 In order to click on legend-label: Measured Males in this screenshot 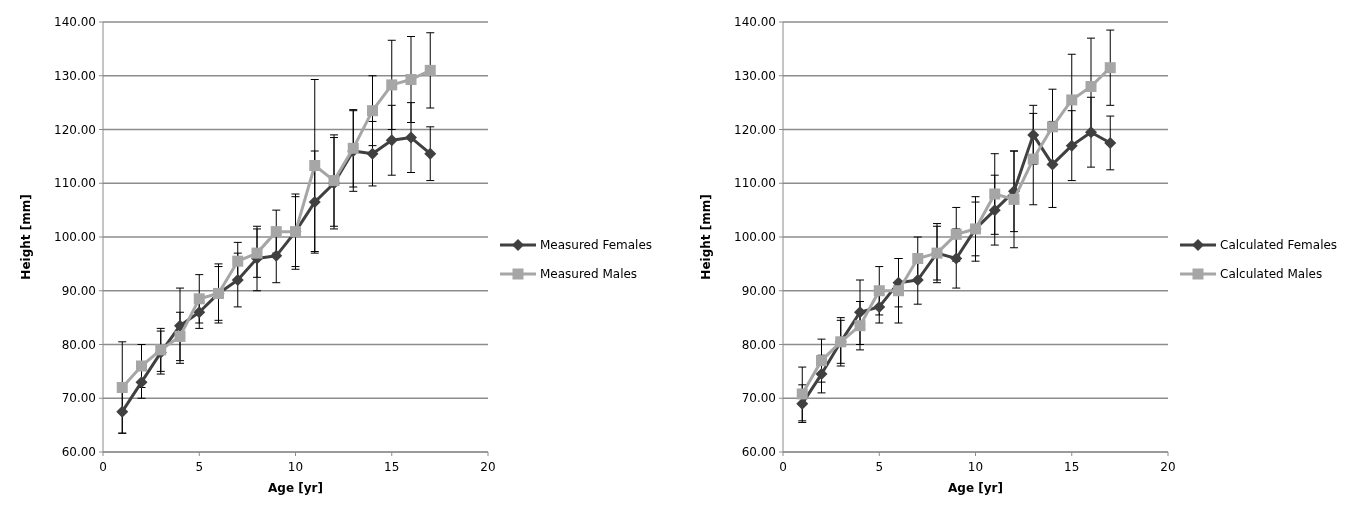, I will do `click(589, 274)`.